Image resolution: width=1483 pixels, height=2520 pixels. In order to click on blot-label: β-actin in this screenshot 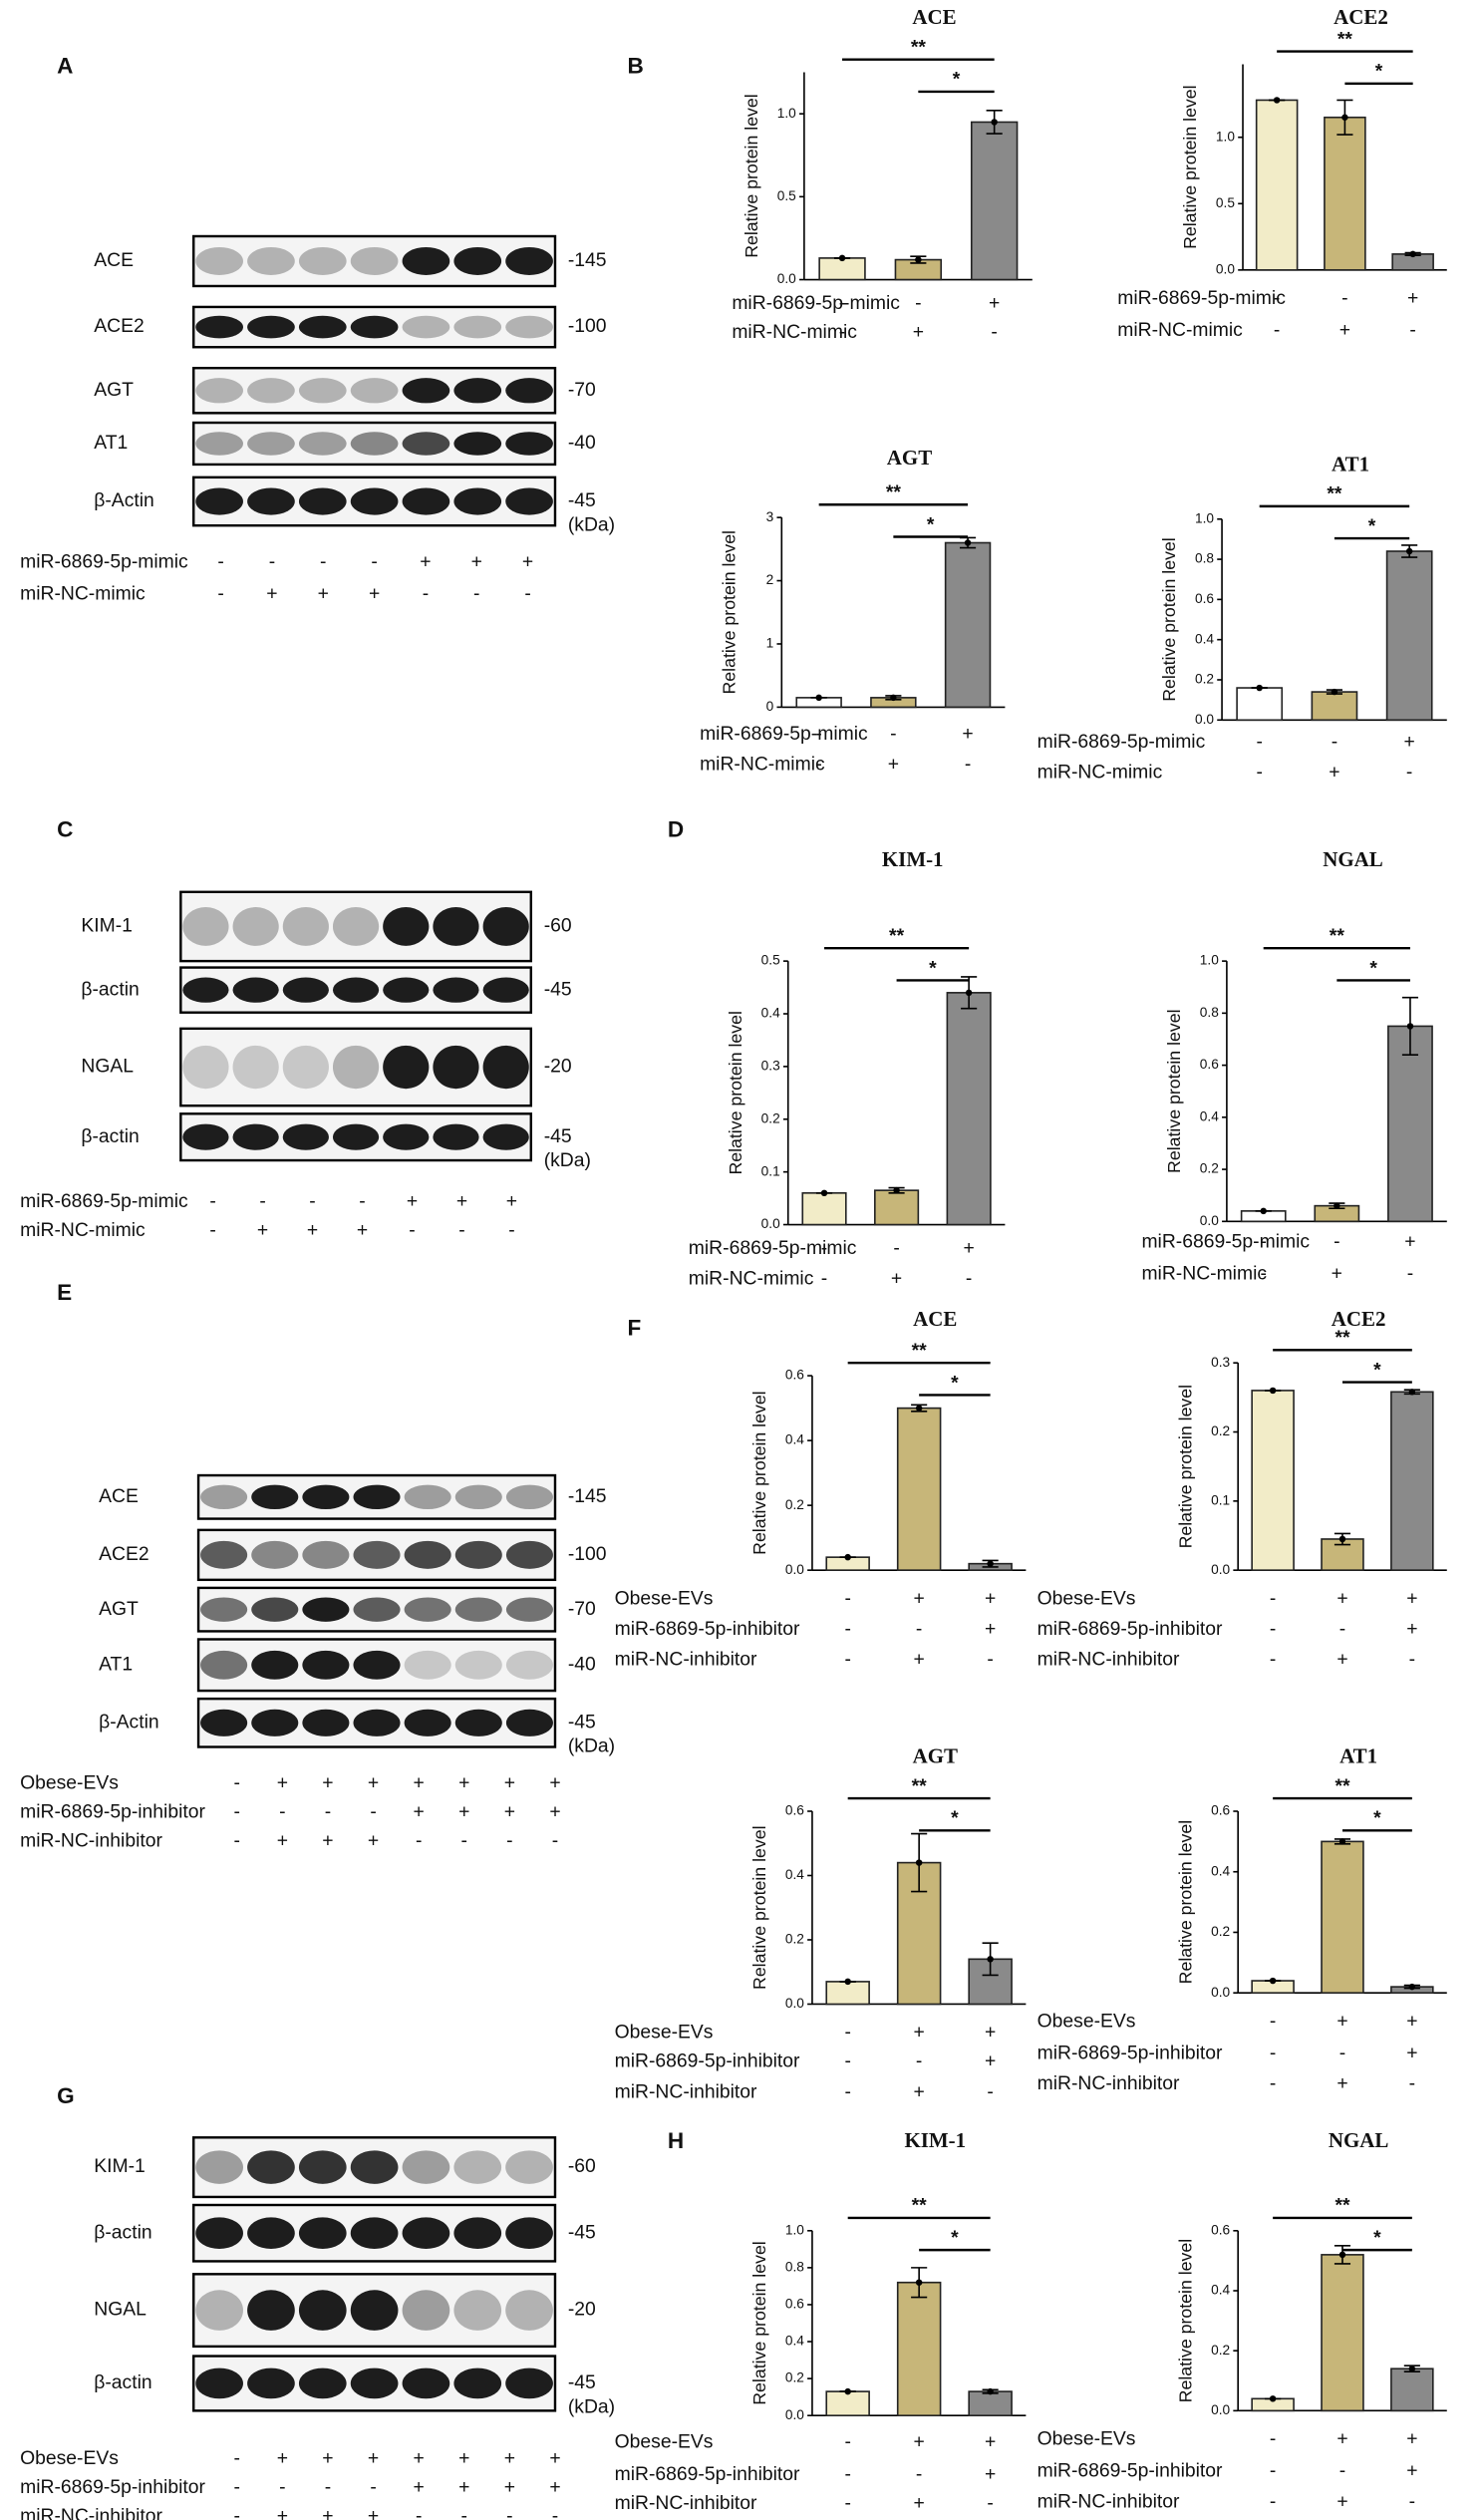, I will do `click(122, 2232)`.